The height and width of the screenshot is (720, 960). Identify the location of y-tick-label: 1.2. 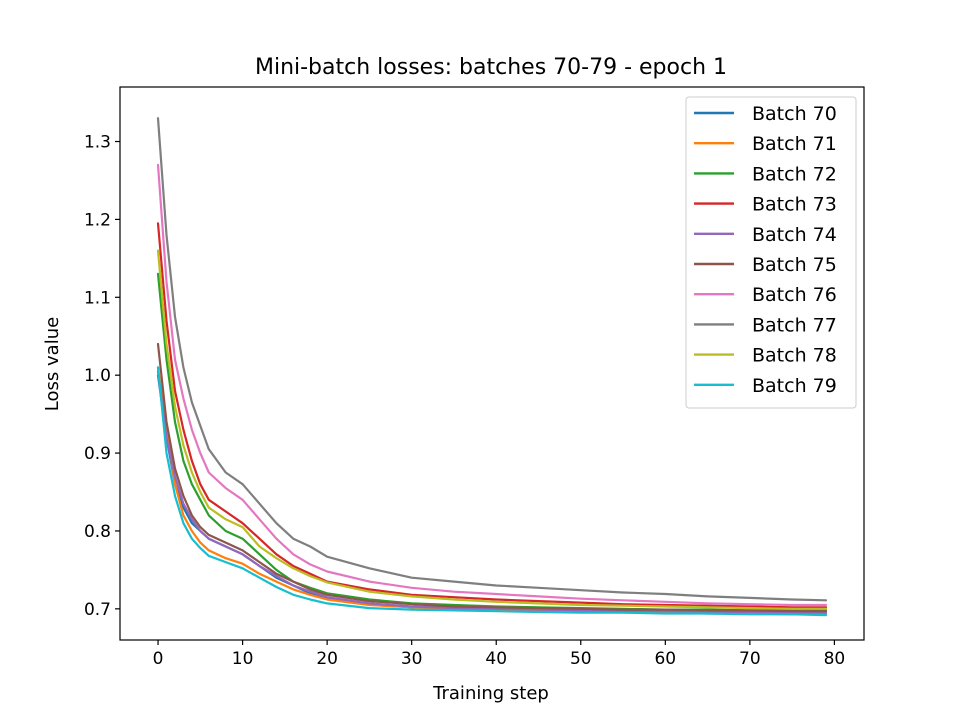
(97, 220).